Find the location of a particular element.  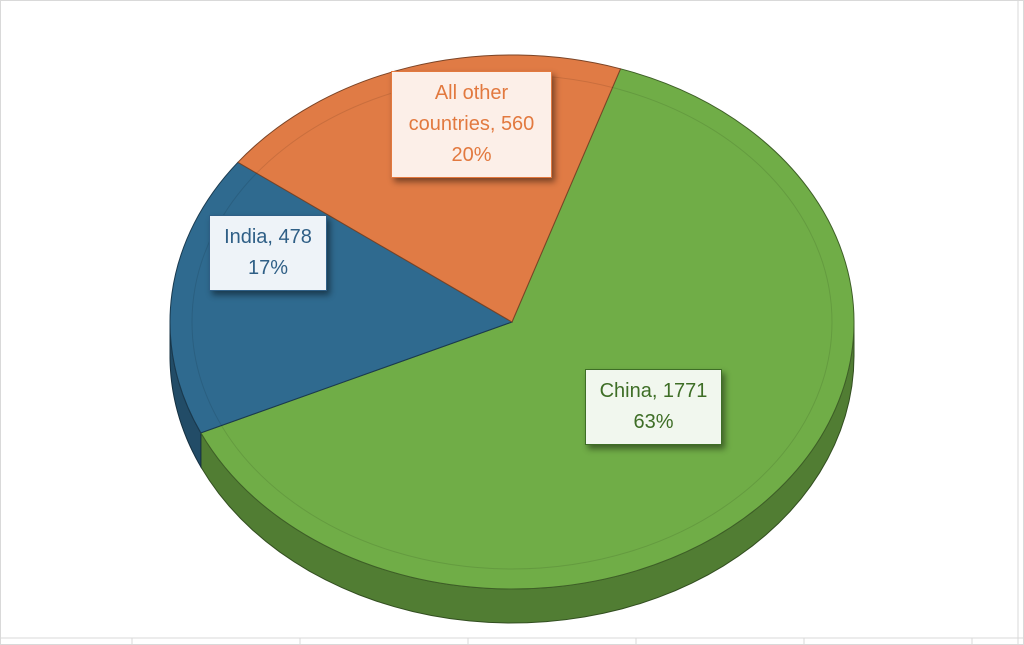

data-label-line: countries, 560 is located at coordinates (471, 124).